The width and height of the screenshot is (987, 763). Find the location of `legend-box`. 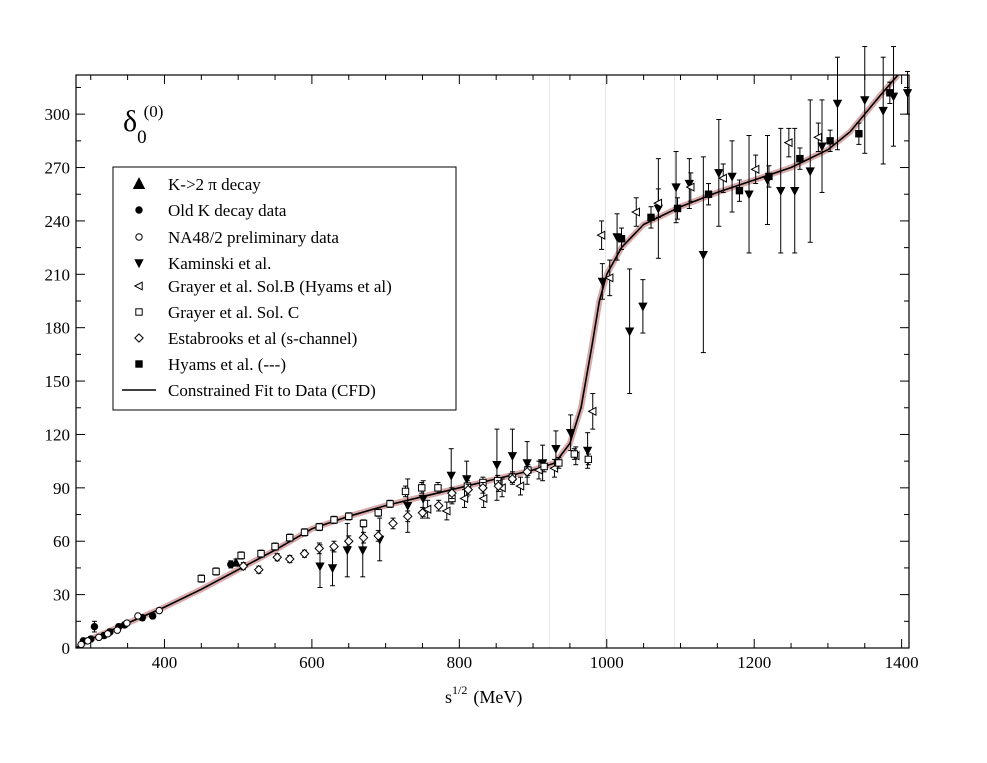

legend-box is located at coordinates (284, 288).